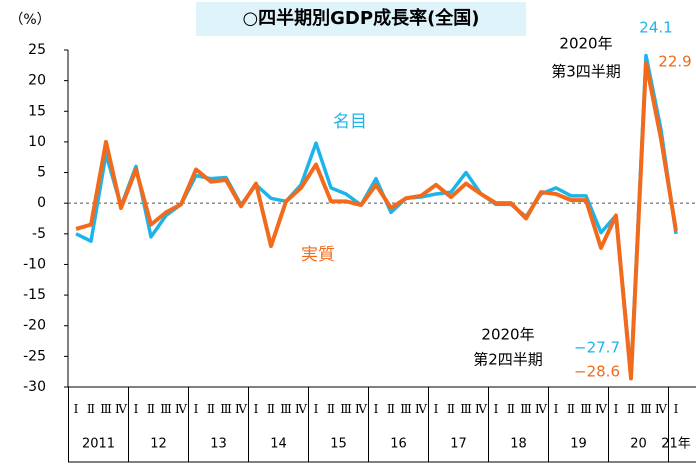 The height and width of the screenshot is (465, 696). I want to click on year-label: 14, so click(278, 444).